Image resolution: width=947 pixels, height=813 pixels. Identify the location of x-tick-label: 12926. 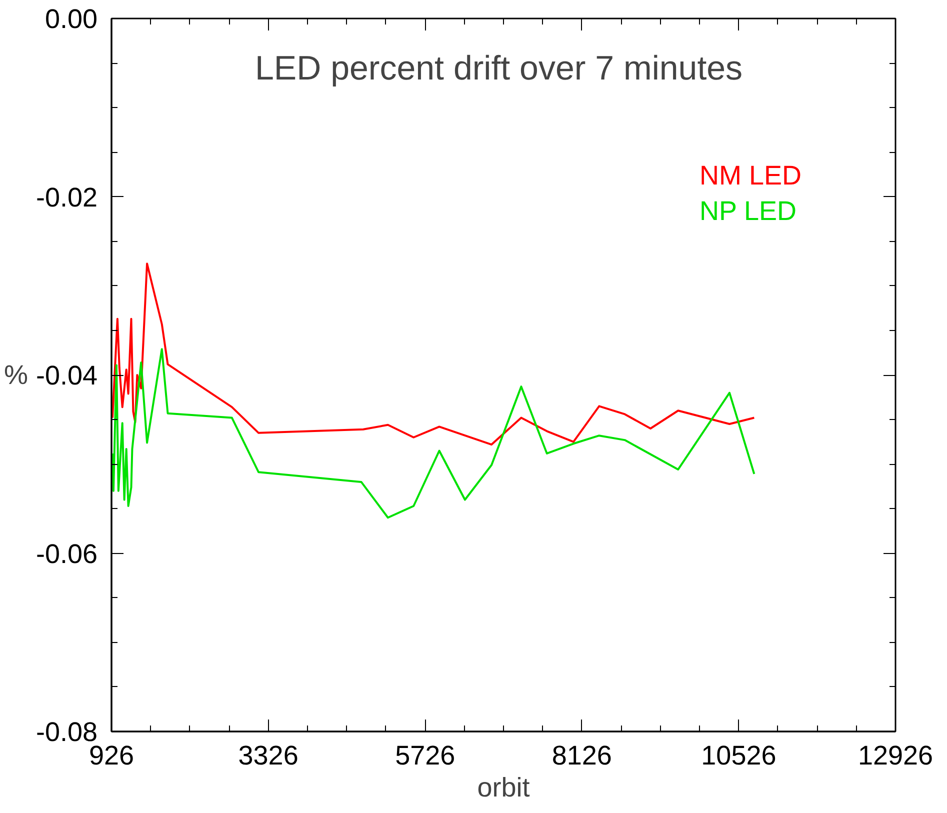
(896, 755).